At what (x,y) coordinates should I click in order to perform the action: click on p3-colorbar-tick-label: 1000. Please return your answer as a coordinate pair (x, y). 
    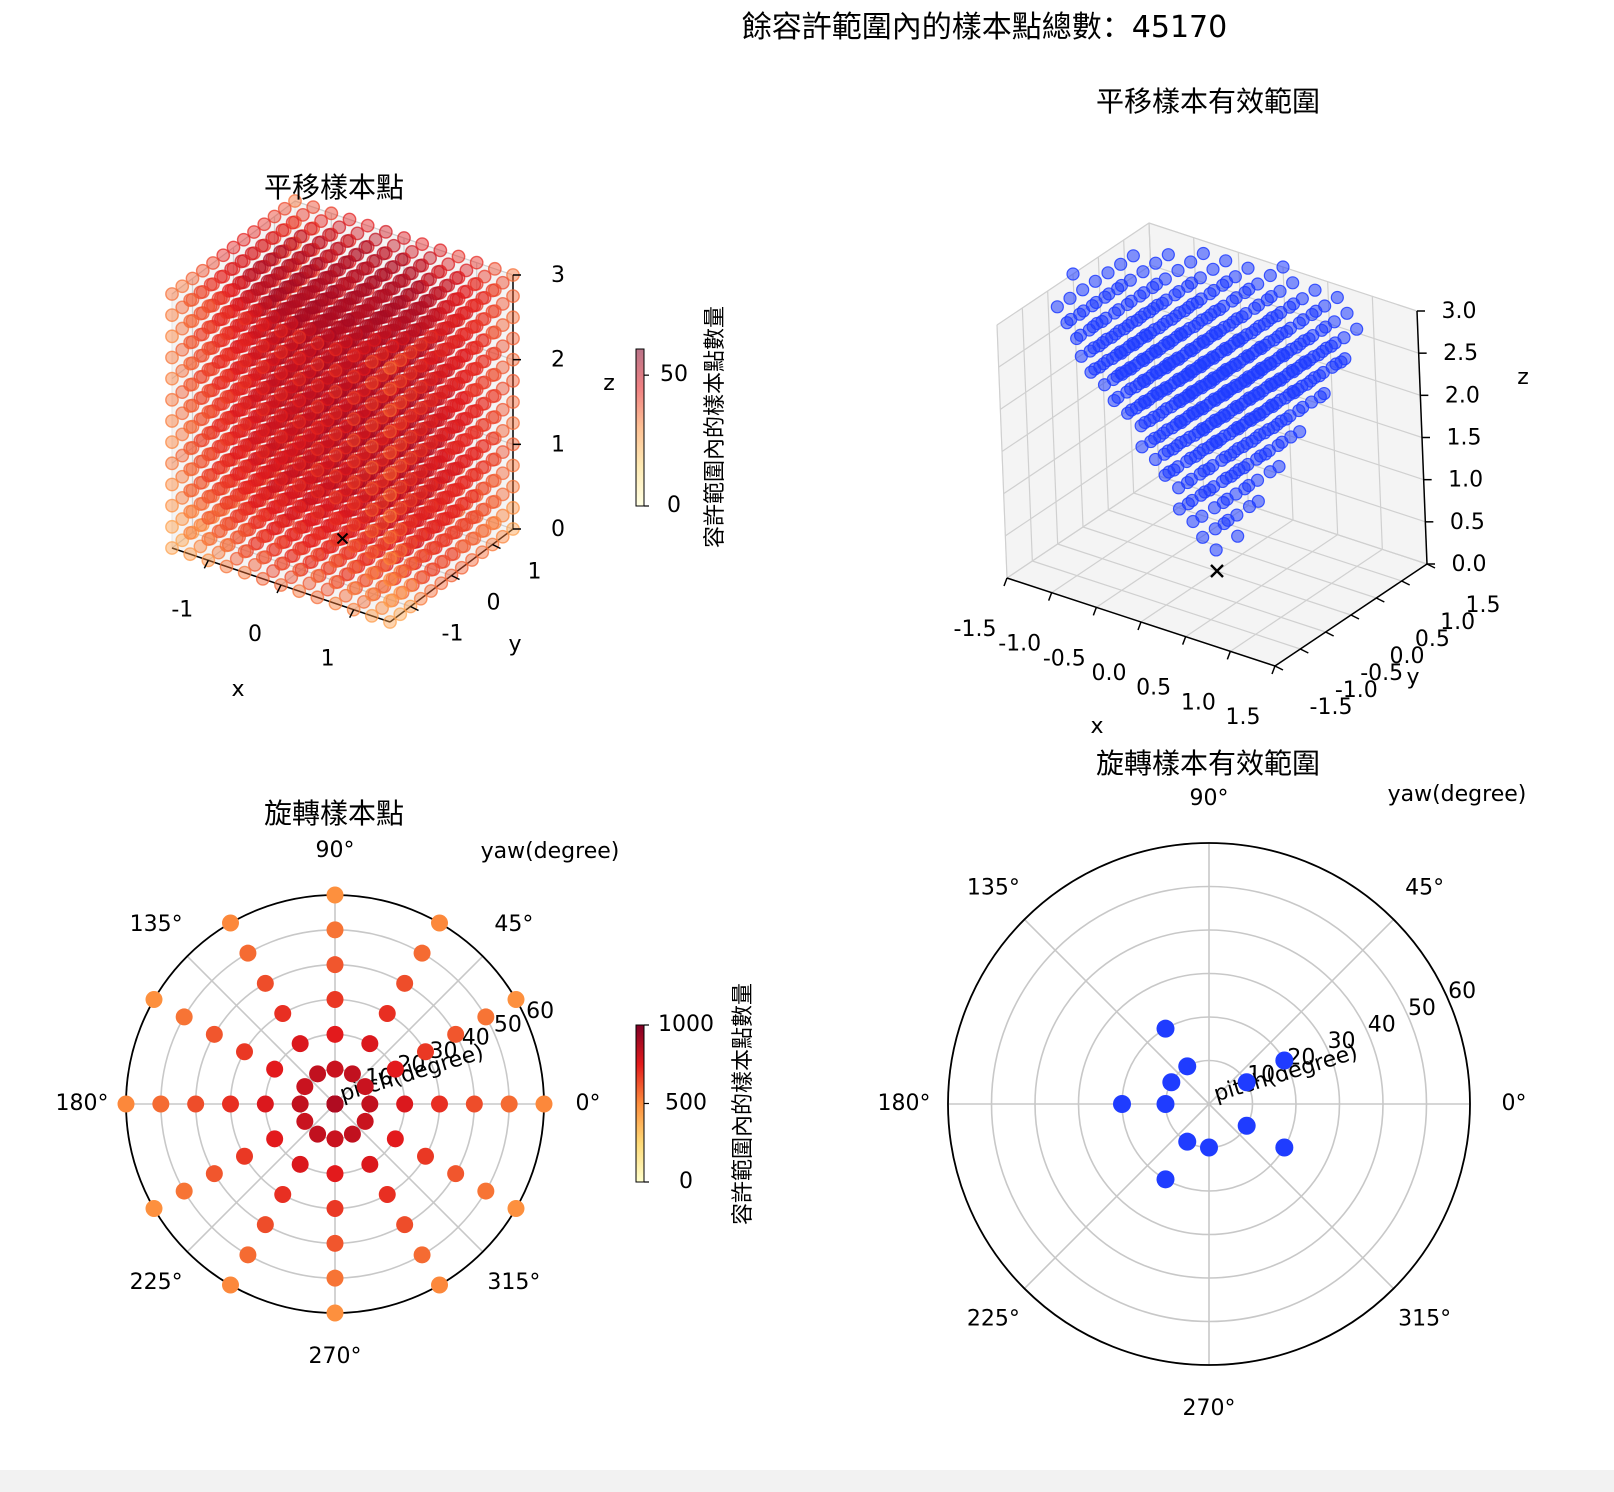
    Looking at the image, I should click on (686, 1024).